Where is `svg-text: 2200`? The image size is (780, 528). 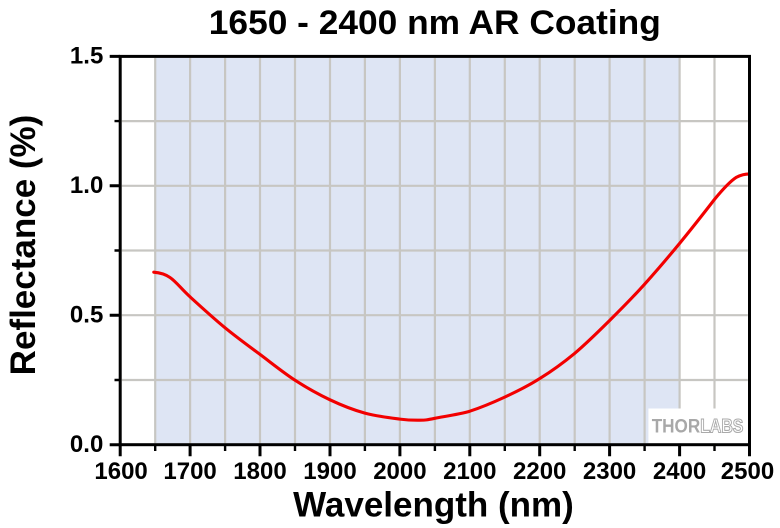
svg-text: 2200 is located at coordinates (539, 471).